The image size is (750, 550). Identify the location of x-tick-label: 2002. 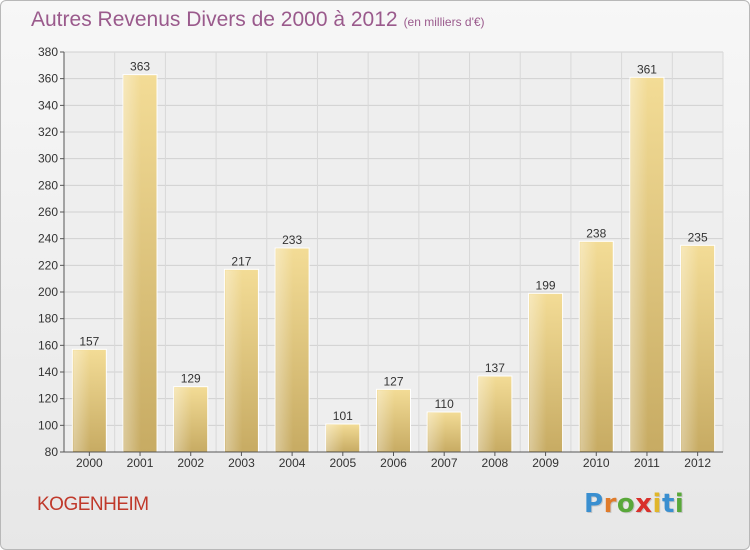
(190, 463).